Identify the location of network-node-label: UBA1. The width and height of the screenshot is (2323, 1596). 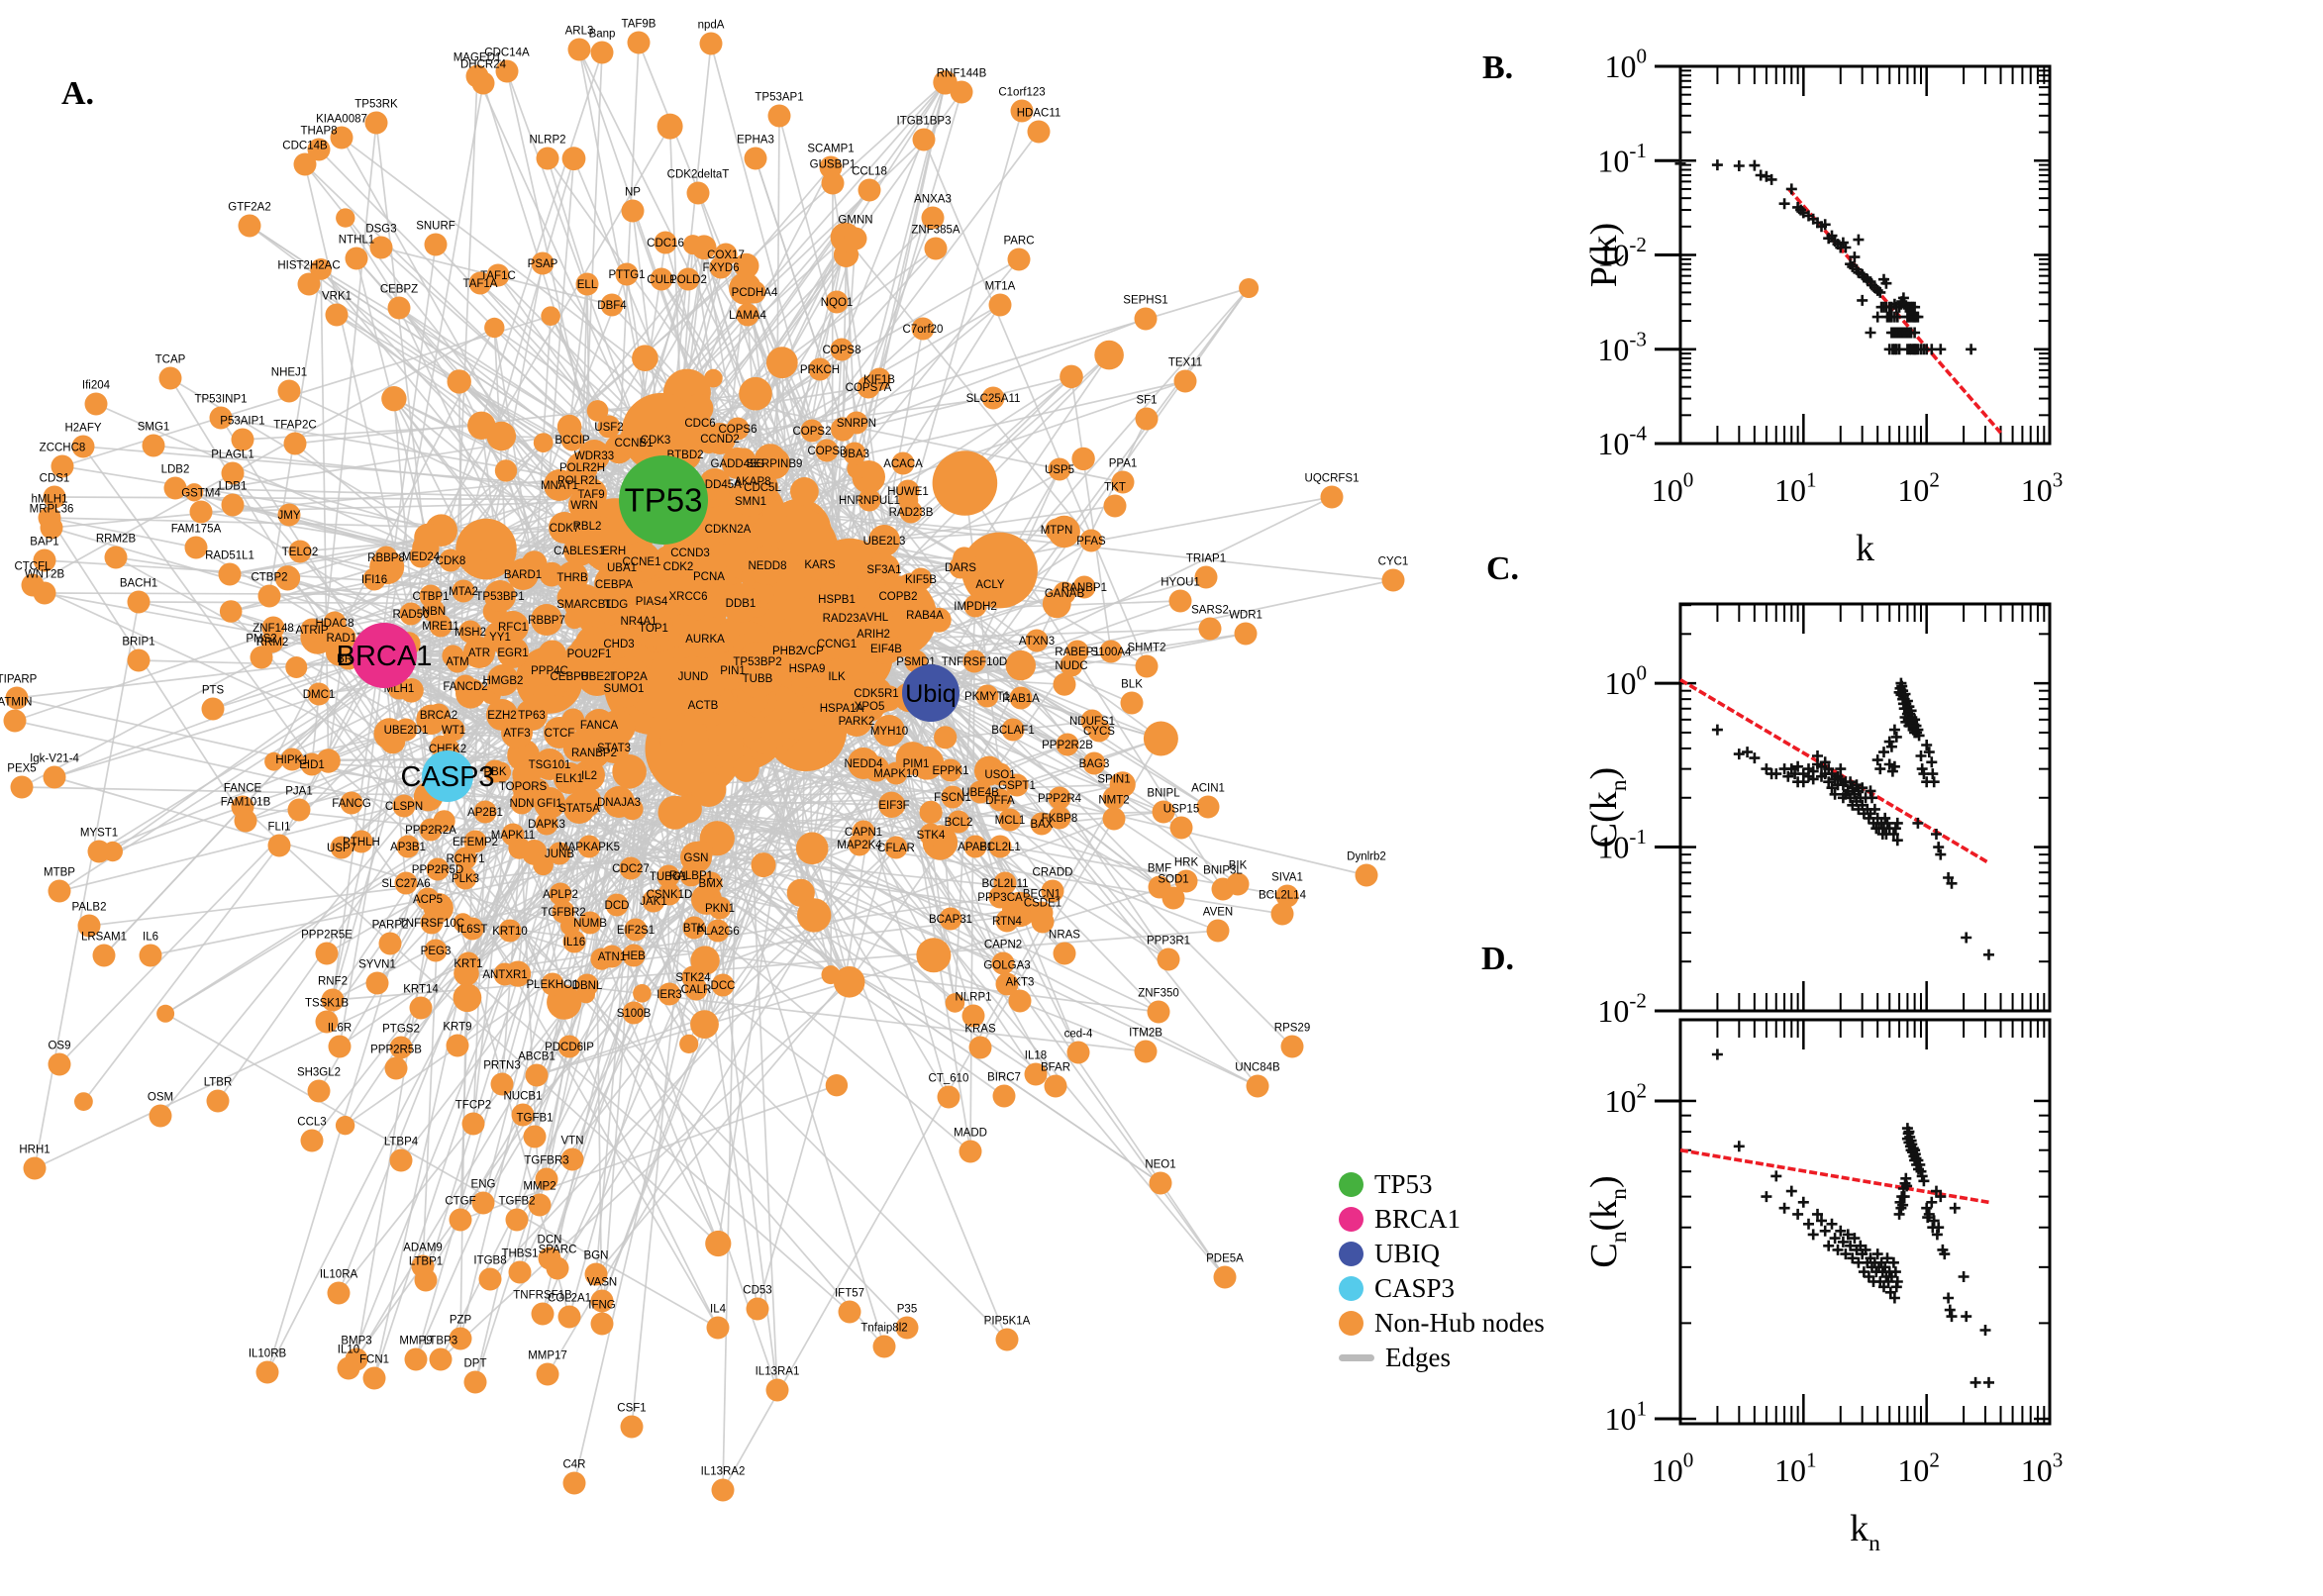
(622, 568).